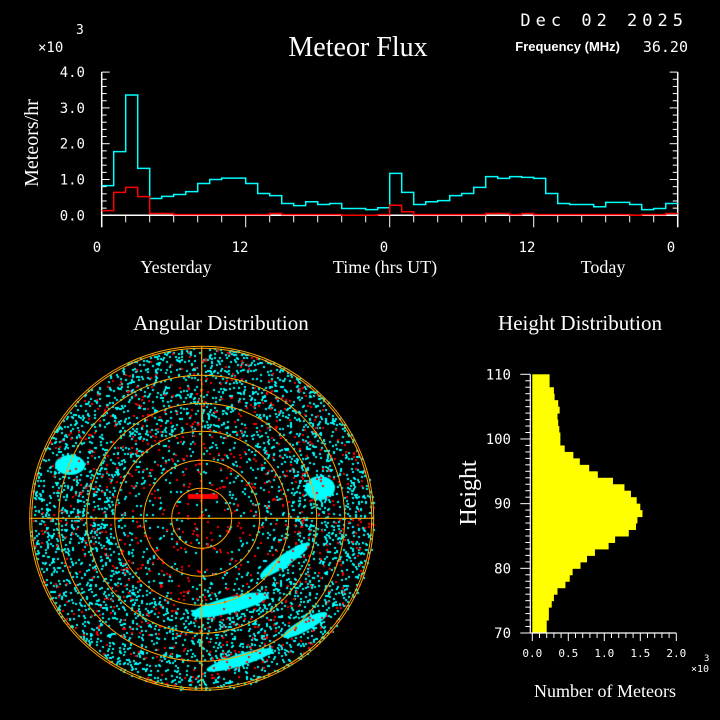 This screenshot has width=720, height=720. What do you see at coordinates (502, 505) in the screenshot?
I see `height-y-tick-label: 90` at bounding box center [502, 505].